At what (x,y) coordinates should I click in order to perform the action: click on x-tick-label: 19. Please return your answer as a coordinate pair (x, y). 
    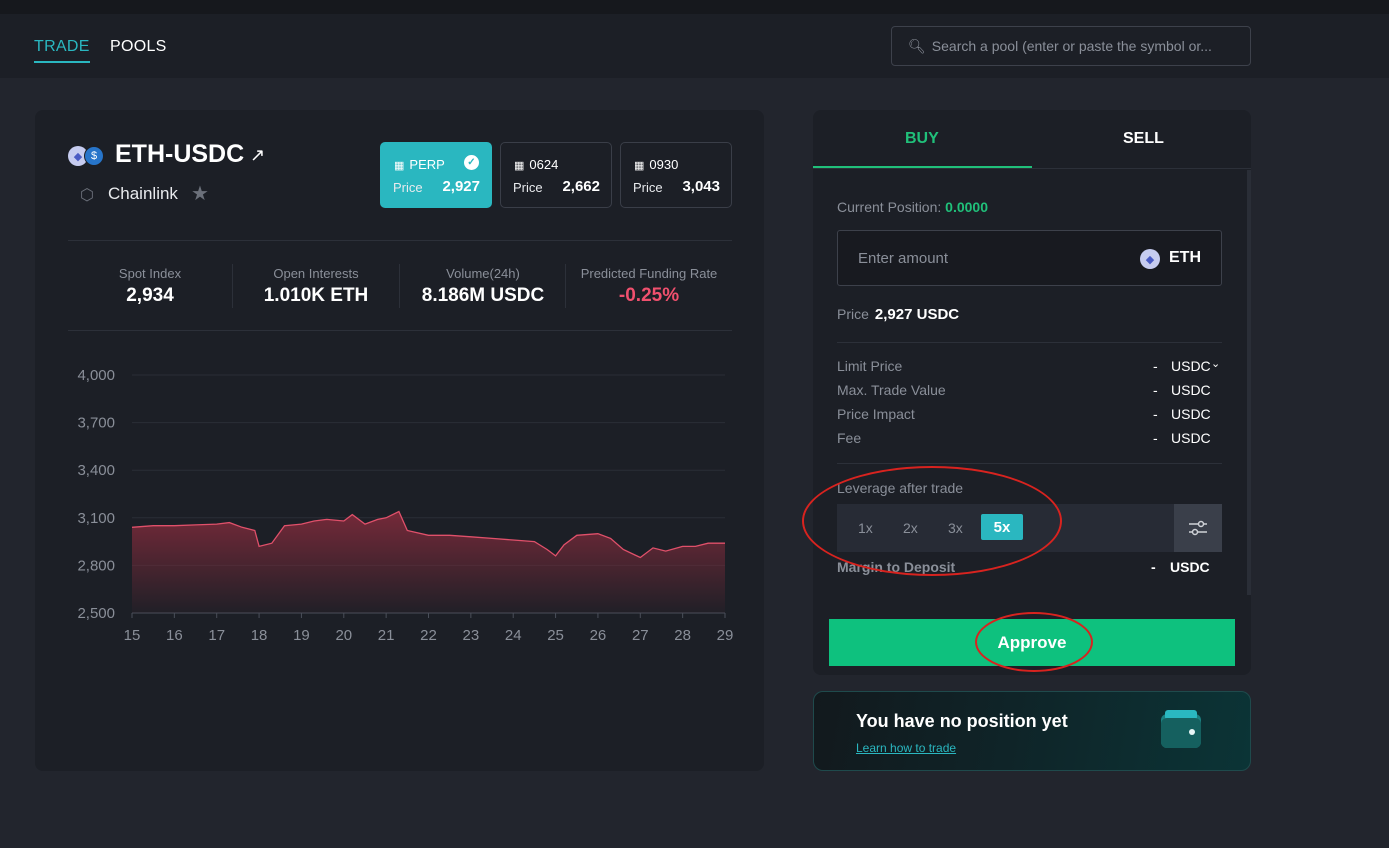
    Looking at the image, I should click on (301, 635).